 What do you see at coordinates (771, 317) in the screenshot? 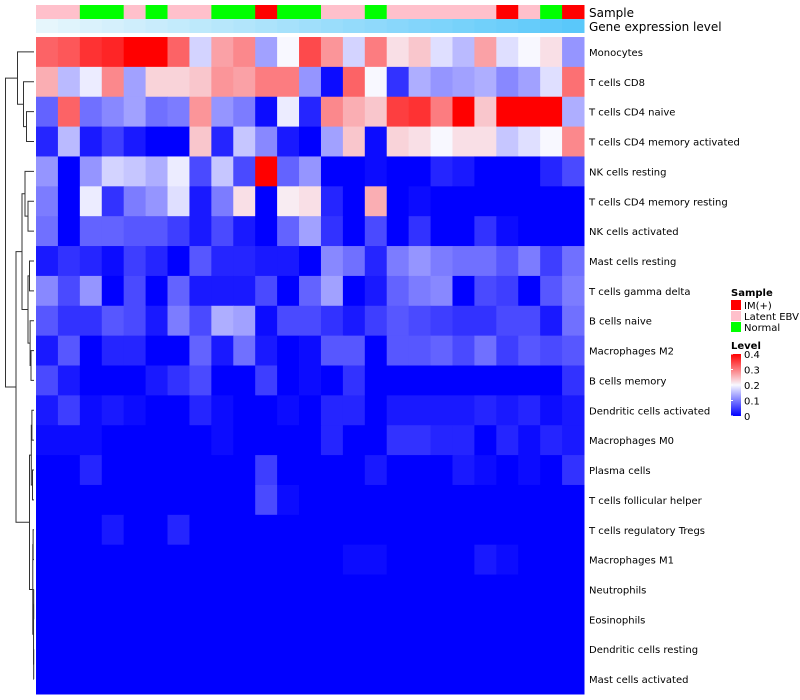
I see `sample-legend-label: Latent EBV` at bounding box center [771, 317].